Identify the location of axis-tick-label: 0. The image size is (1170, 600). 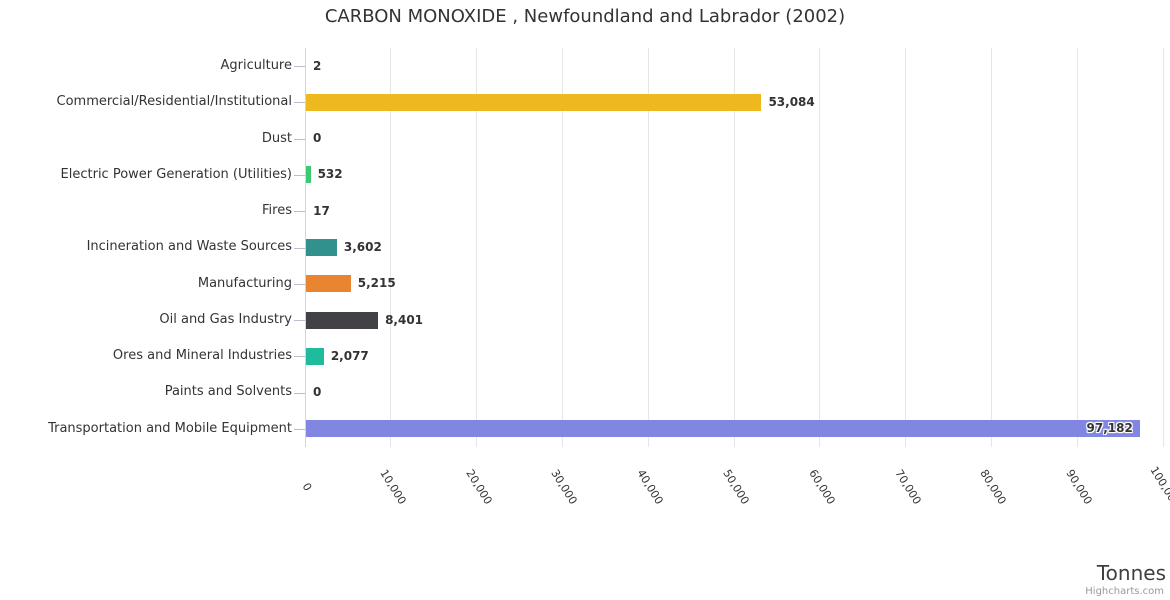
(307, 487).